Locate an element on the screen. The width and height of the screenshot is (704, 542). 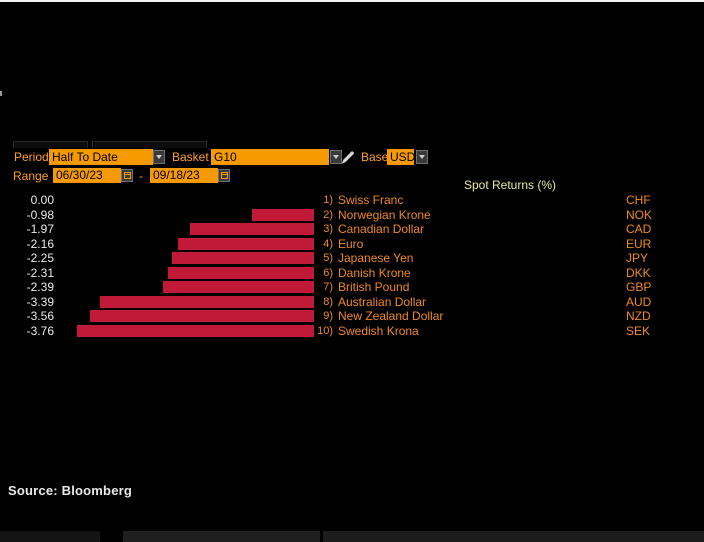
chart-row: -2.39 7) British Pound GBP is located at coordinates (352, 287).